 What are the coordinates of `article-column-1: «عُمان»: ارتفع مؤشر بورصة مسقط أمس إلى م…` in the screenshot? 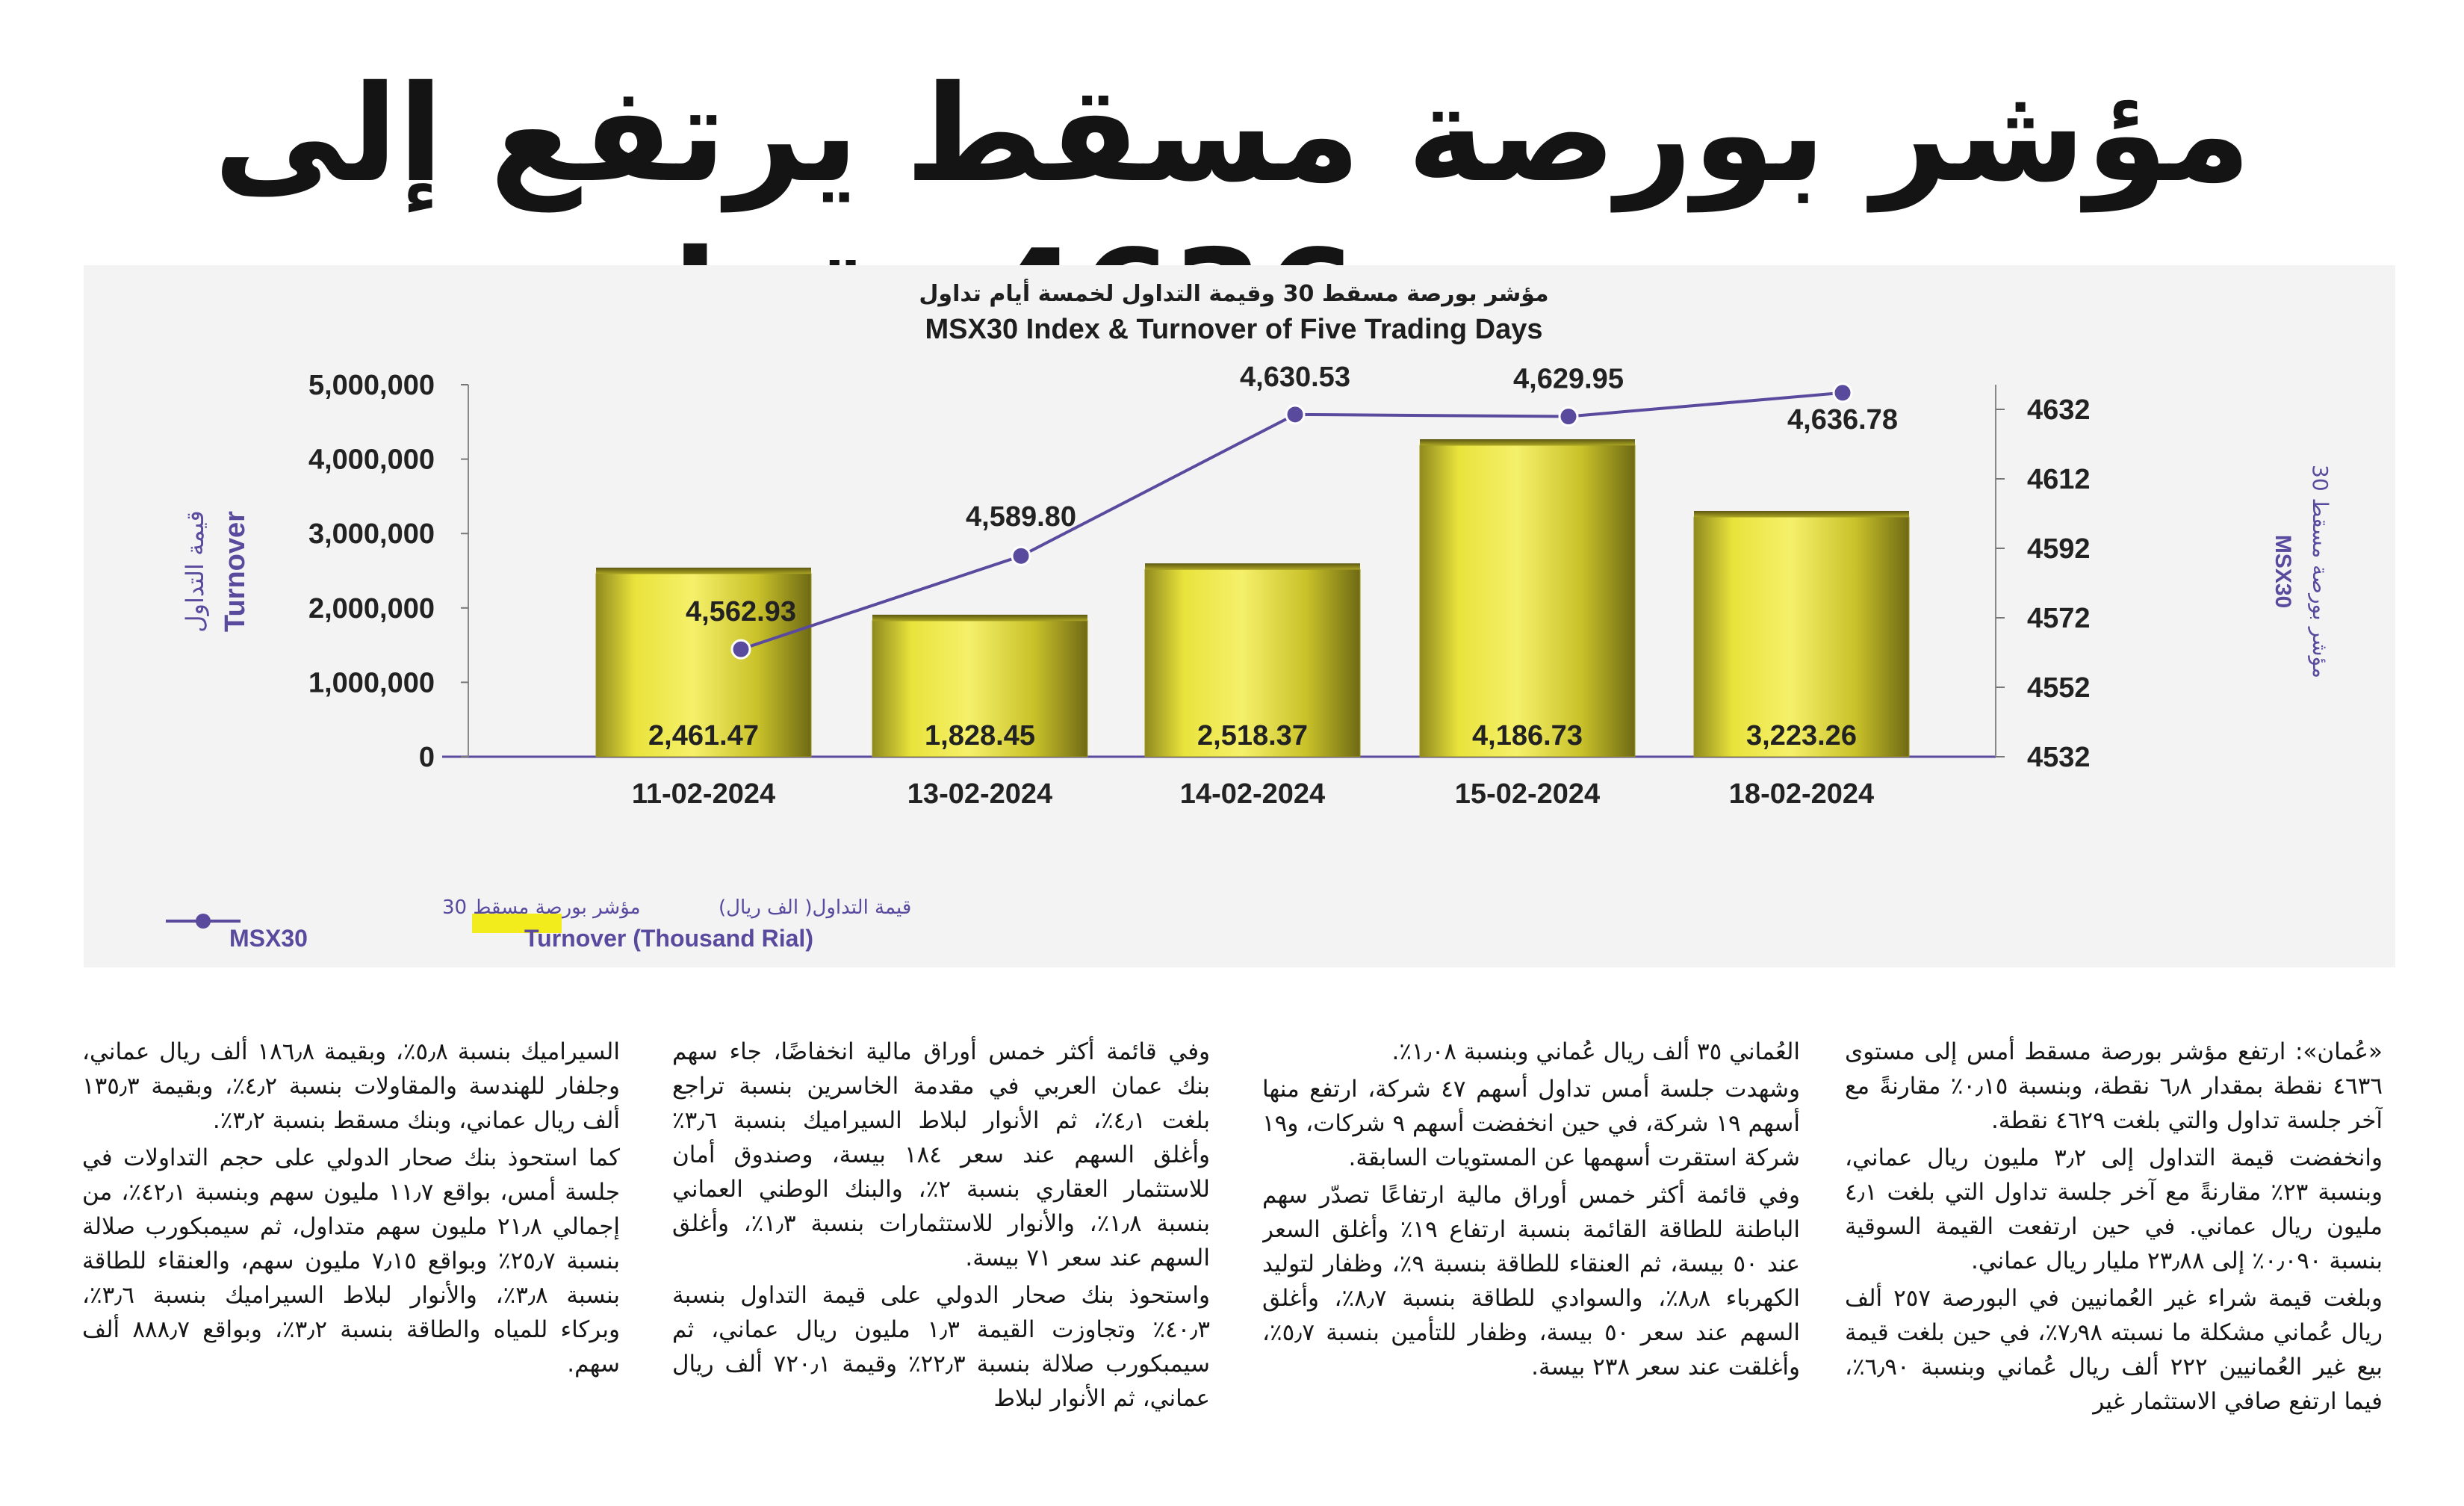 It's located at (2114, 1259).